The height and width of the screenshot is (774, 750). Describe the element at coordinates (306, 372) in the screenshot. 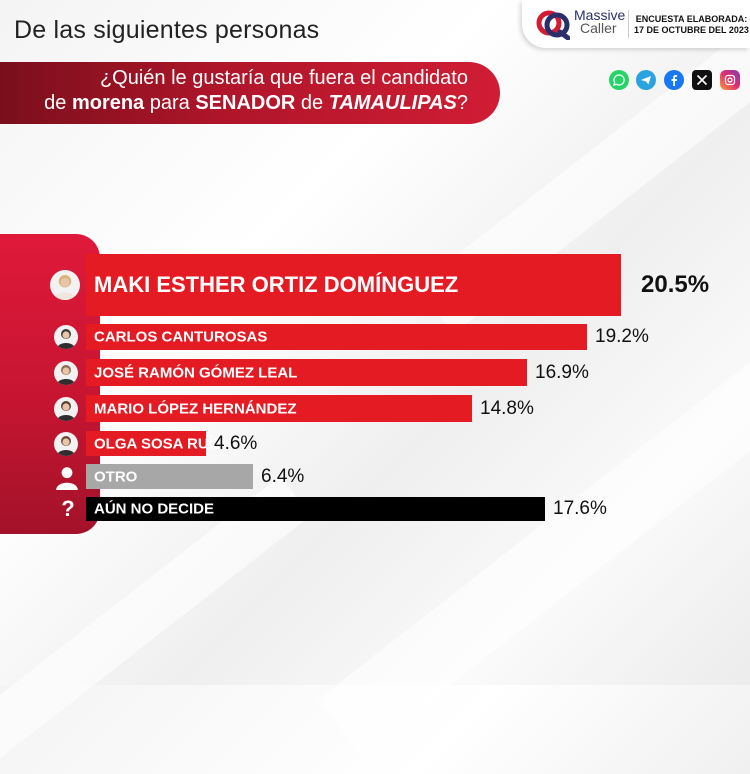

I see `bar: JOSÉ RAMÓN GÓMEZ LEAL` at that location.